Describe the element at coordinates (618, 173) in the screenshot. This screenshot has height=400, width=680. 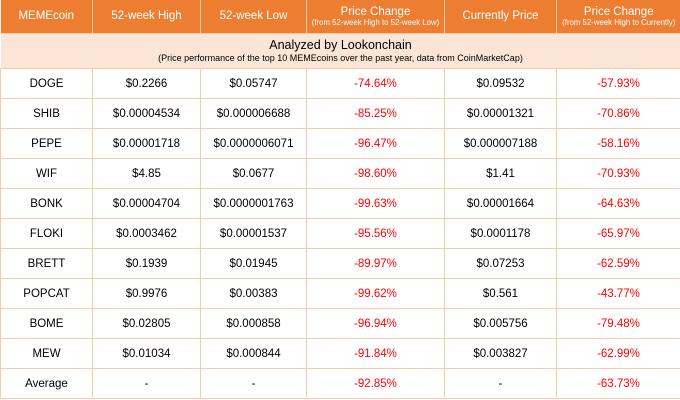
I see `change-high-to-current: -70.93%` at that location.